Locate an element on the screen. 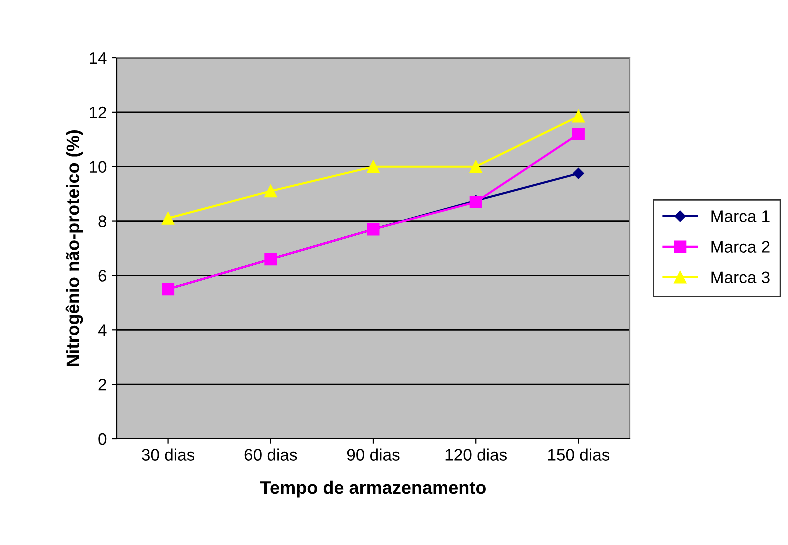 The height and width of the screenshot is (545, 788). y-tick-label: 12 is located at coordinates (98, 112).